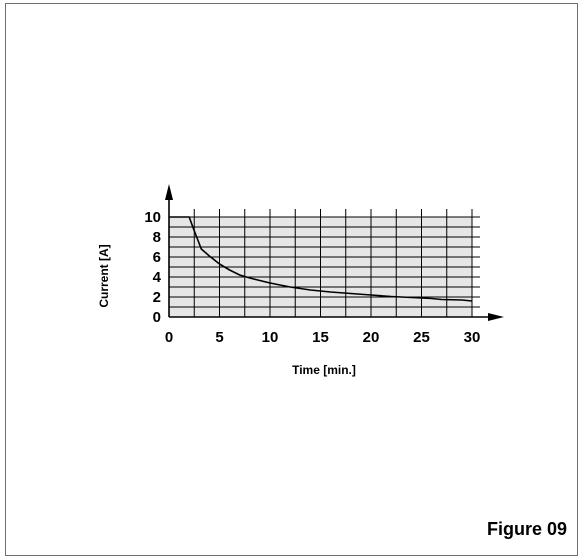  I want to click on y-tick-label: 4, so click(157, 277).